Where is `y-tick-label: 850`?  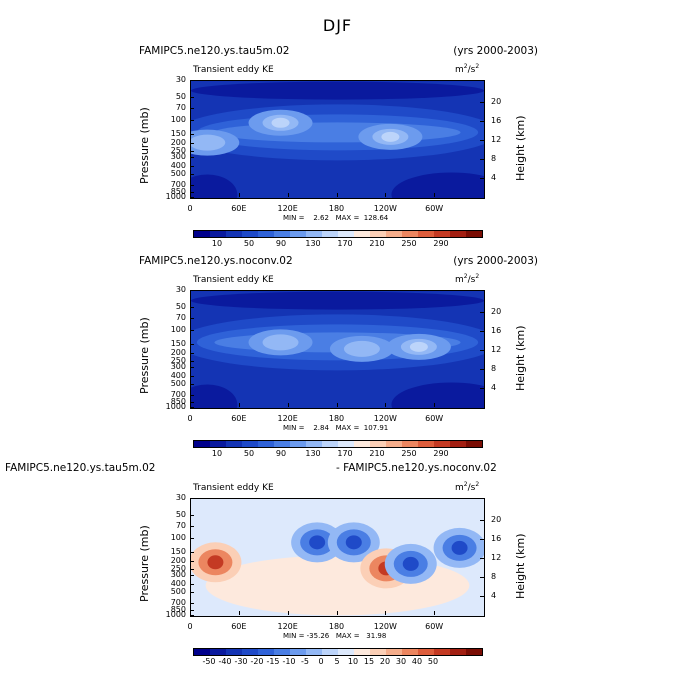
y-tick-label: 850 is located at coordinates (178, 401).